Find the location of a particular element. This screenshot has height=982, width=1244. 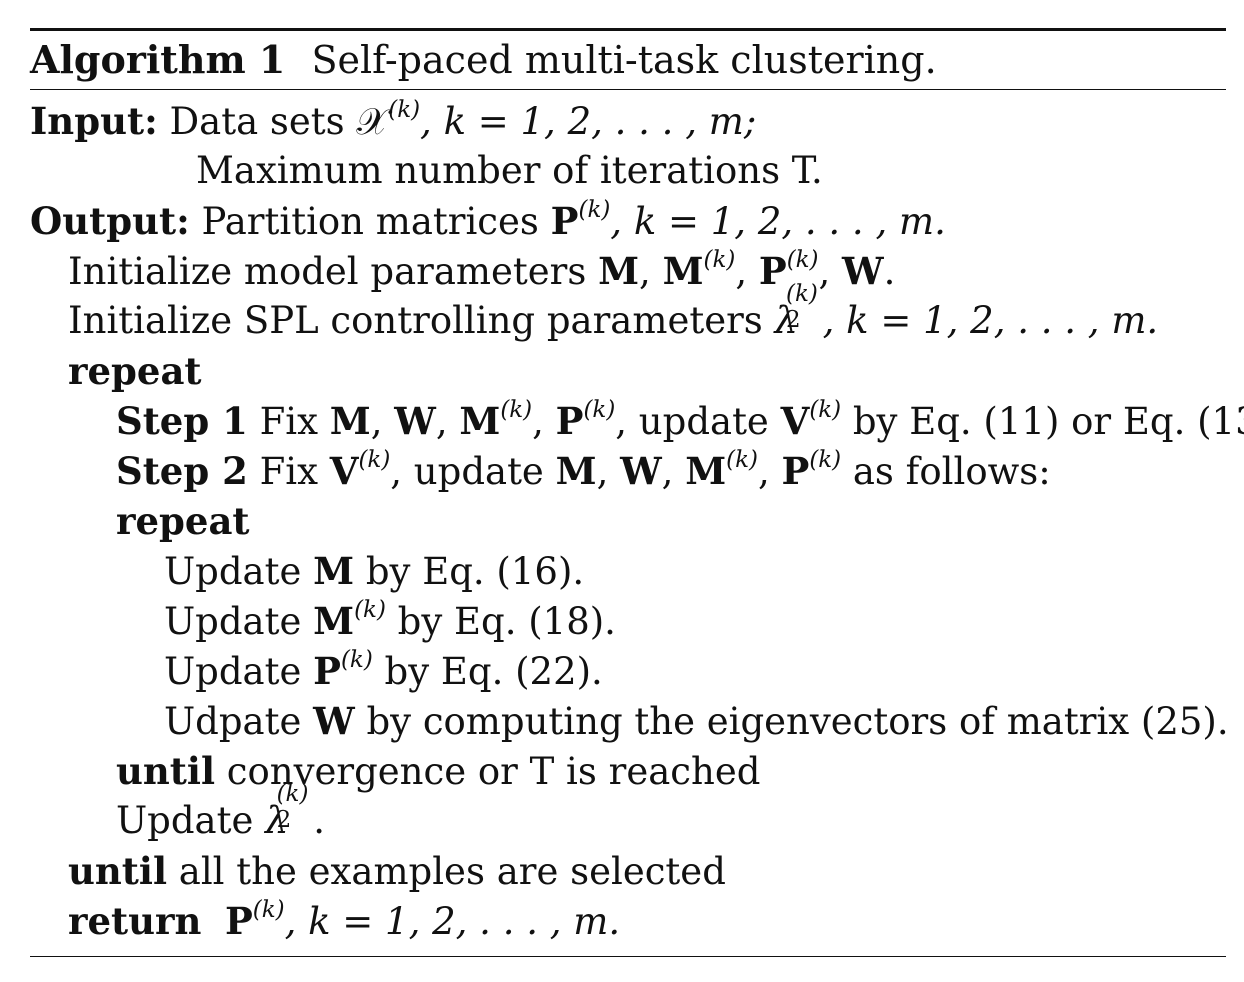

step1-sep-3: , is located at coordinates (544, 421).